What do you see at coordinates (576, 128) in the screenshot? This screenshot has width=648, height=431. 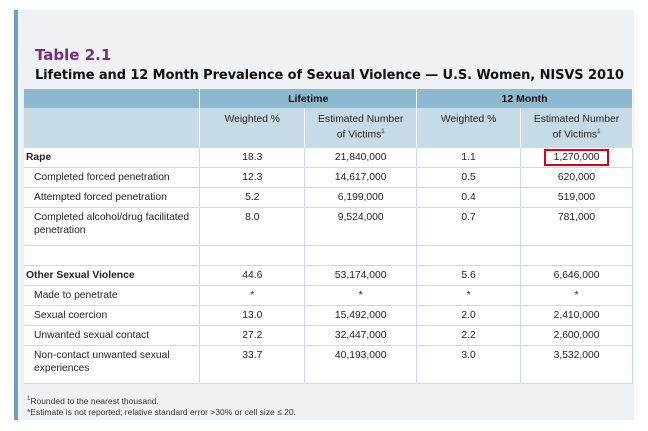 I see `column-header-12m-estimated: Estimated Number of Victims1` at bounding box center [576, 128].